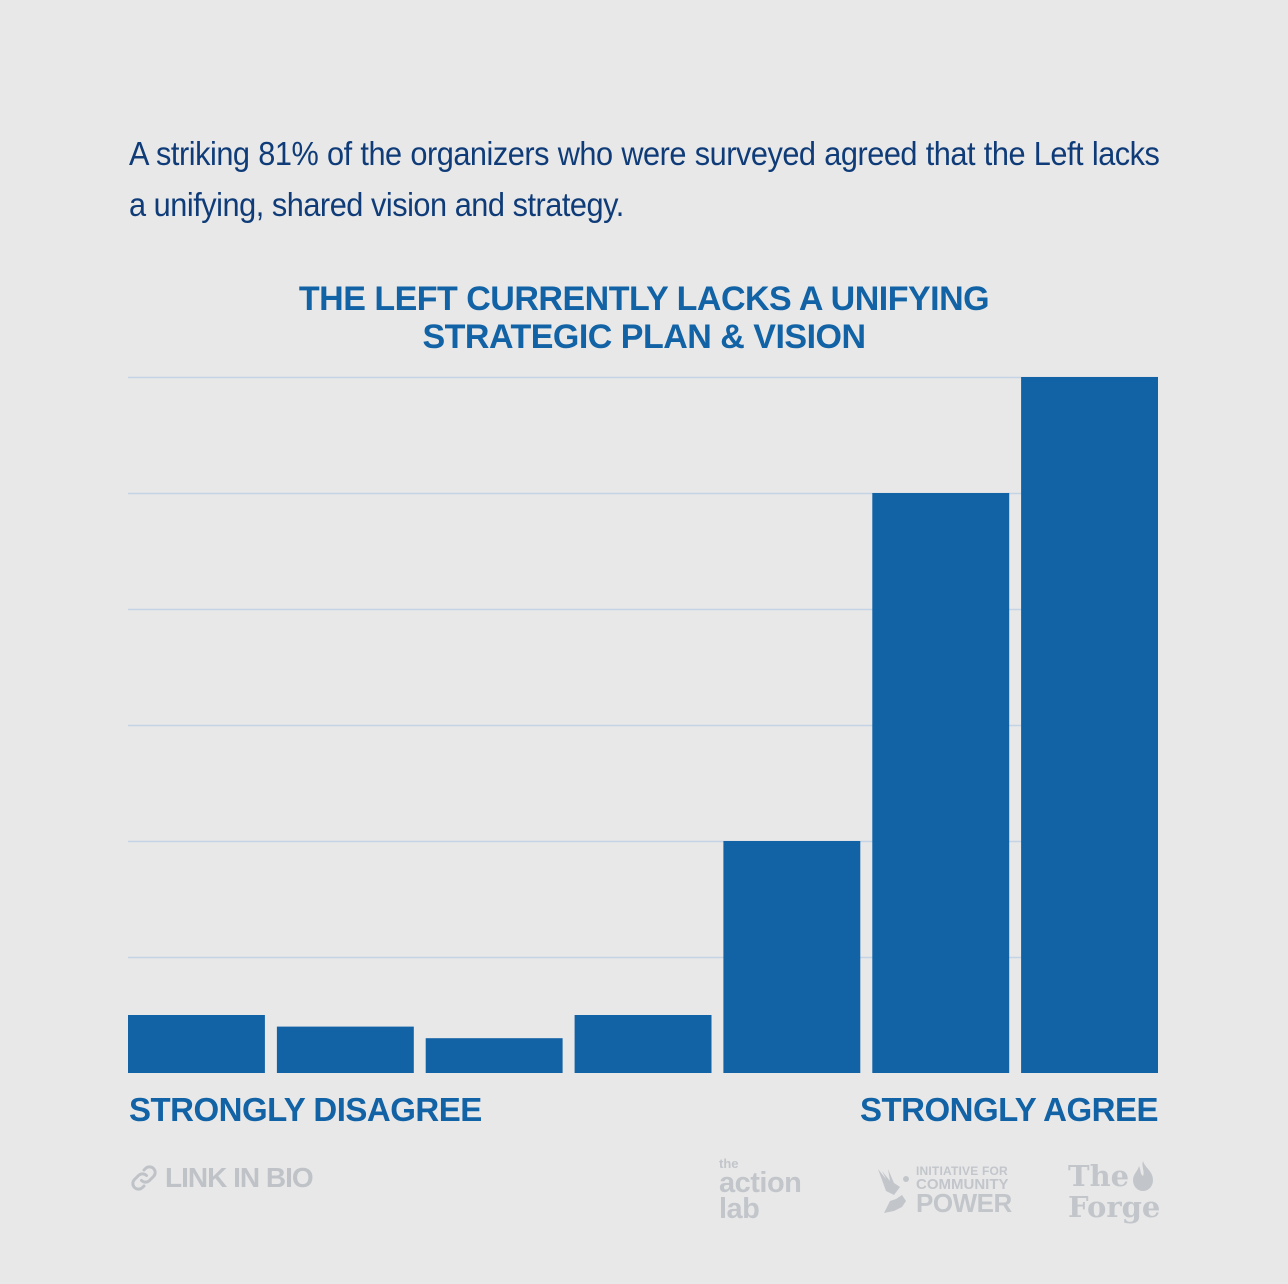 This screenshot has width=1288, height=1284. What do you see at coordinates (962, 1171) in the screenshot?
I see `icp-logo-line-1: INITIATIVE FOR` at bounding box center [962, 1171].